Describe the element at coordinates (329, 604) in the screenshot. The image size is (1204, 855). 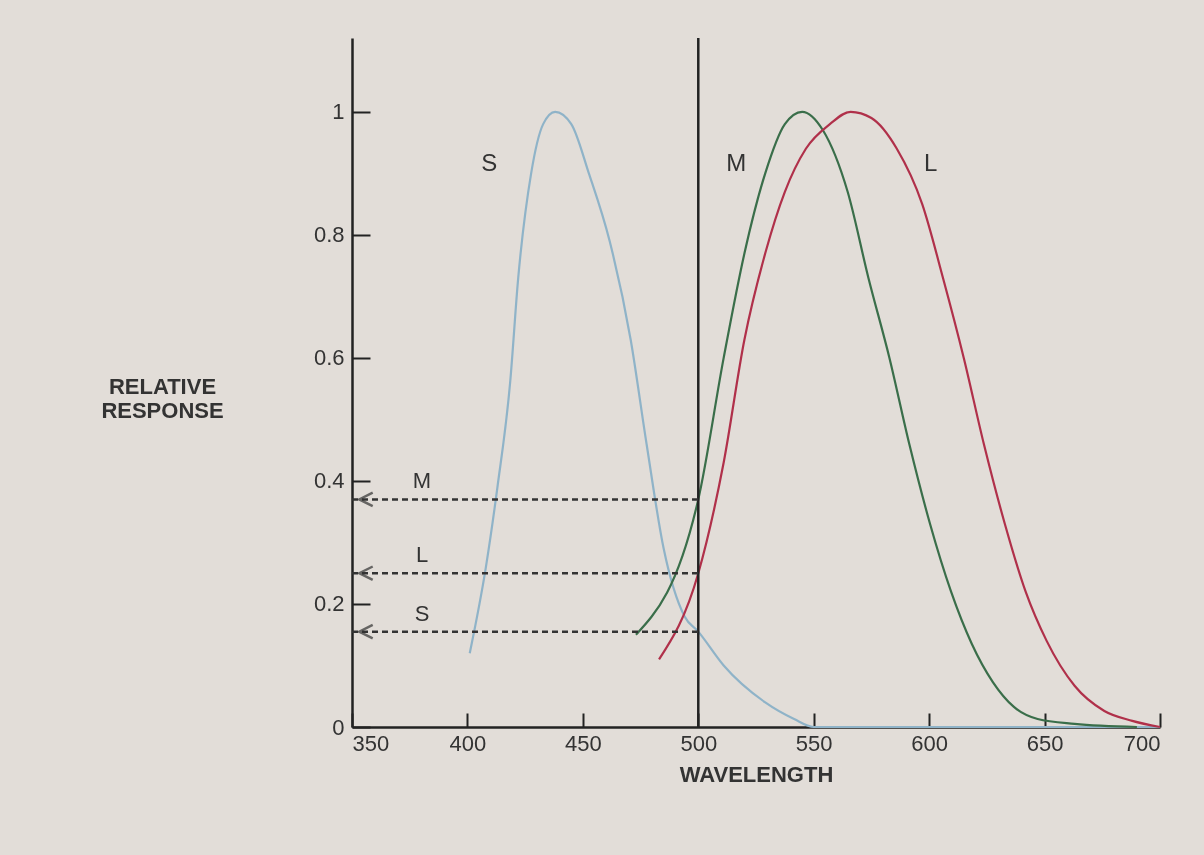
I see `y-tick-label: 0.2` at that location.